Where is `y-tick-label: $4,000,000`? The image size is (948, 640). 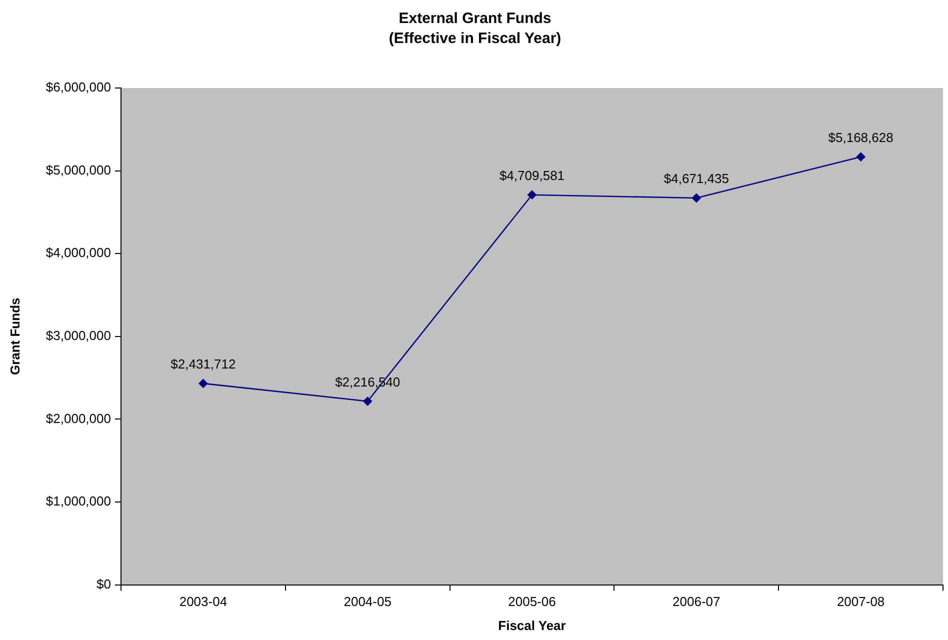 y-tick-label: $4,000,000 is located at coordinates (78, 252).